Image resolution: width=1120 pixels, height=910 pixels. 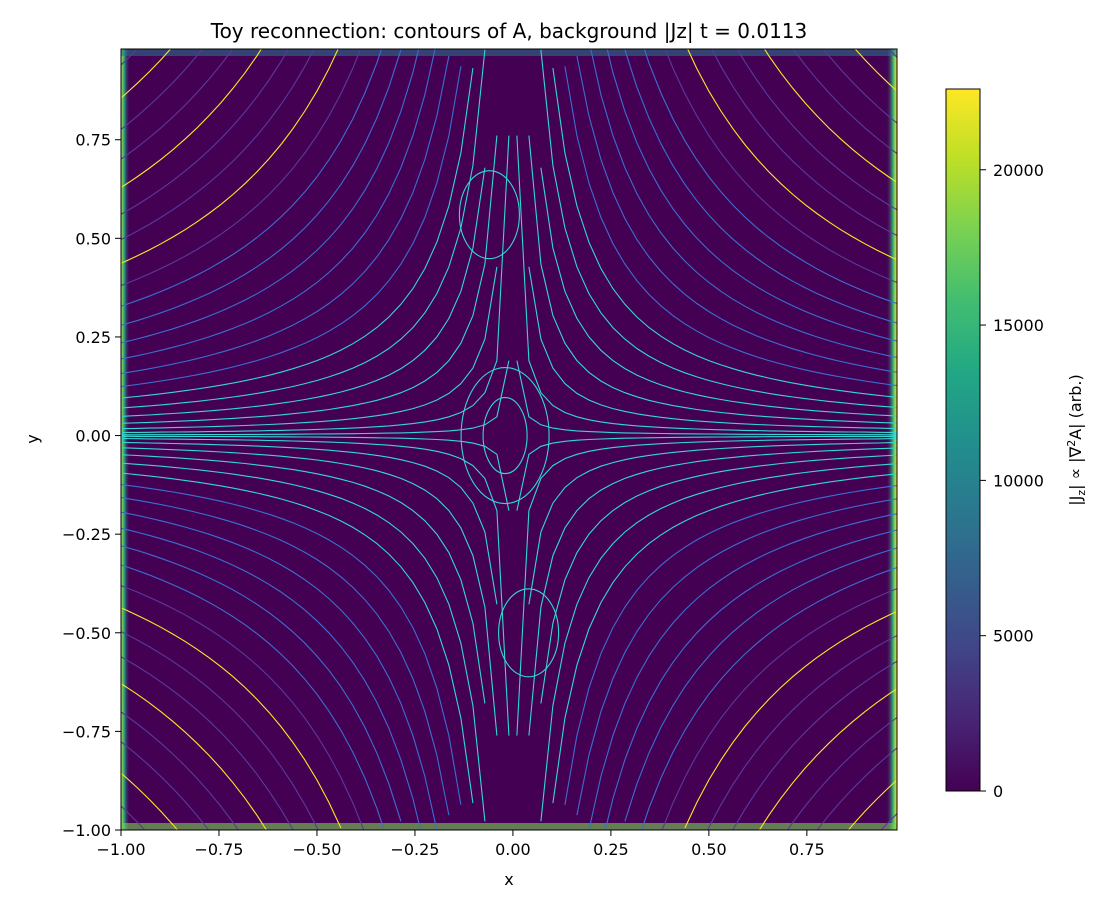 What do you see at coordinates (998, 791) in the screenshot?
I see `colorbar-tick-label: 0` at bounding box center [998, 791].